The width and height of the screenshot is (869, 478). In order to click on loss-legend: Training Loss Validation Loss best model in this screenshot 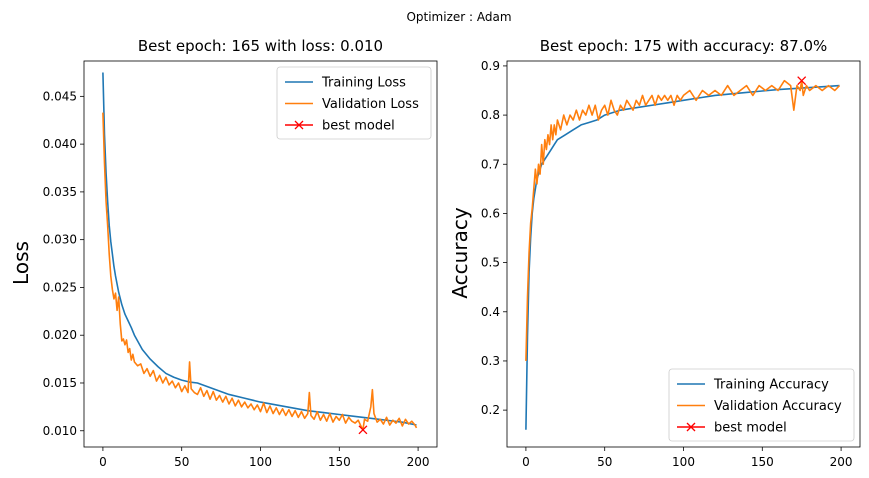, I will do `click(354, 103)`.